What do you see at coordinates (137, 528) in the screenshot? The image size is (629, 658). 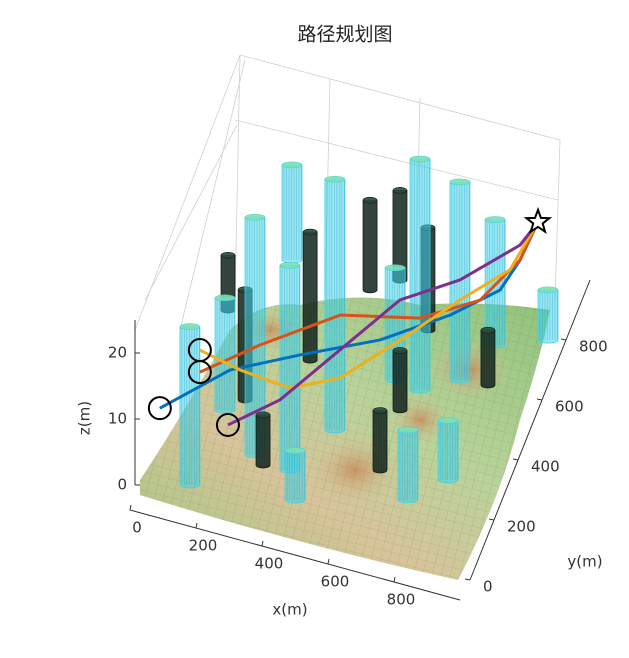 I see `x-tick-label: 0` at bounding box center [137, 528].